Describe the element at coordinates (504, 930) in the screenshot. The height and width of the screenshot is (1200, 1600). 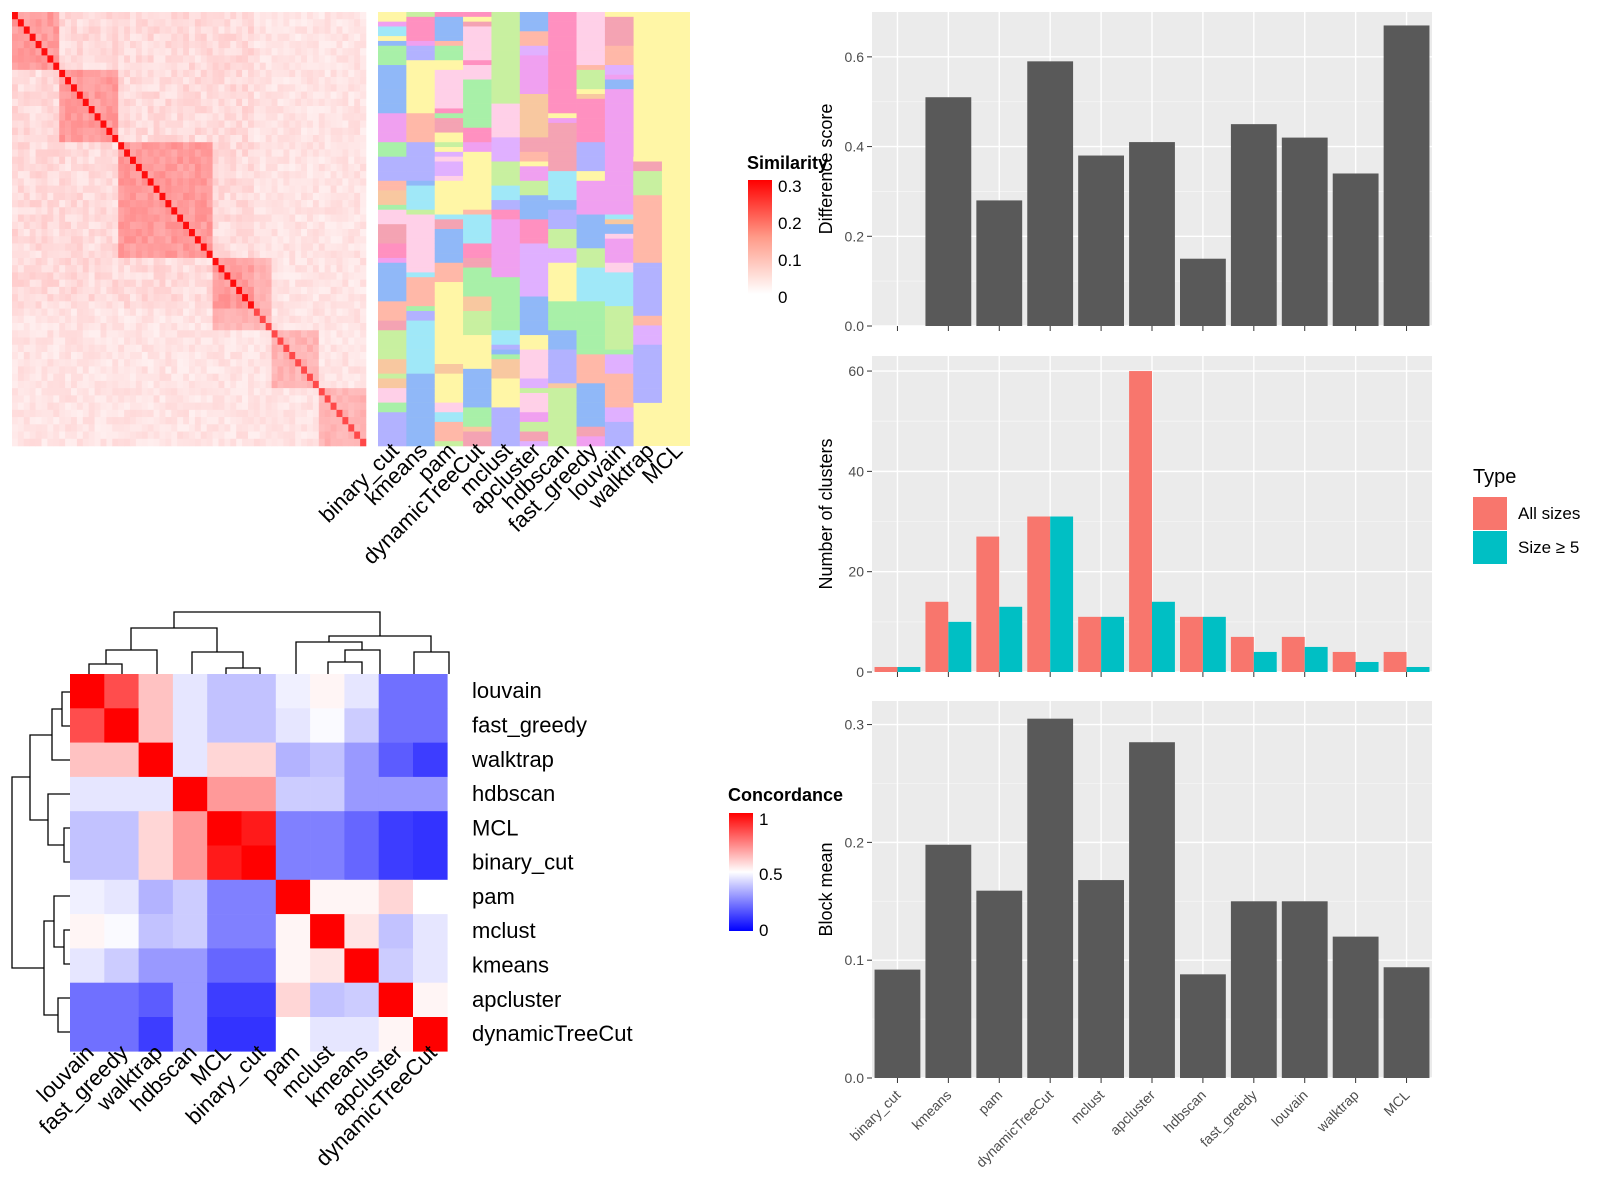
I see `concordance-row-label: mclust` at that location.